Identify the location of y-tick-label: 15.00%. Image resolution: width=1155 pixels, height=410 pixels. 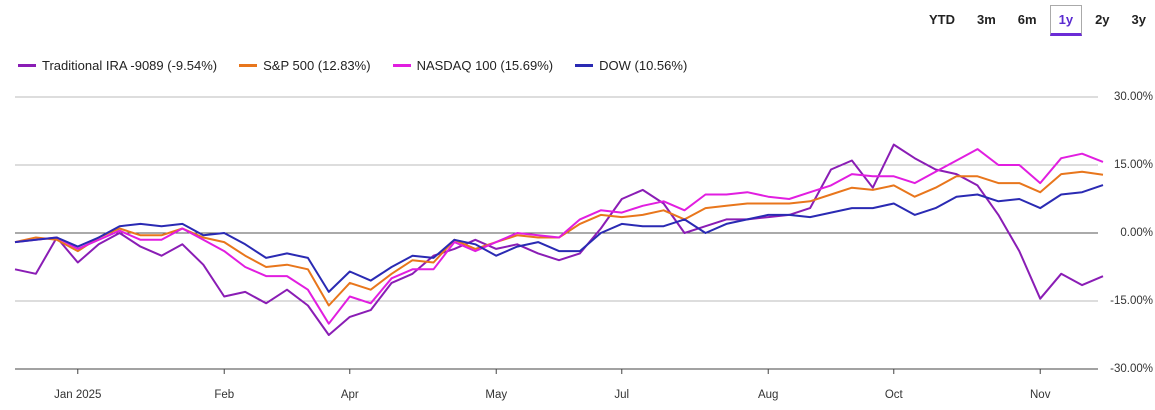
(1133, 165).